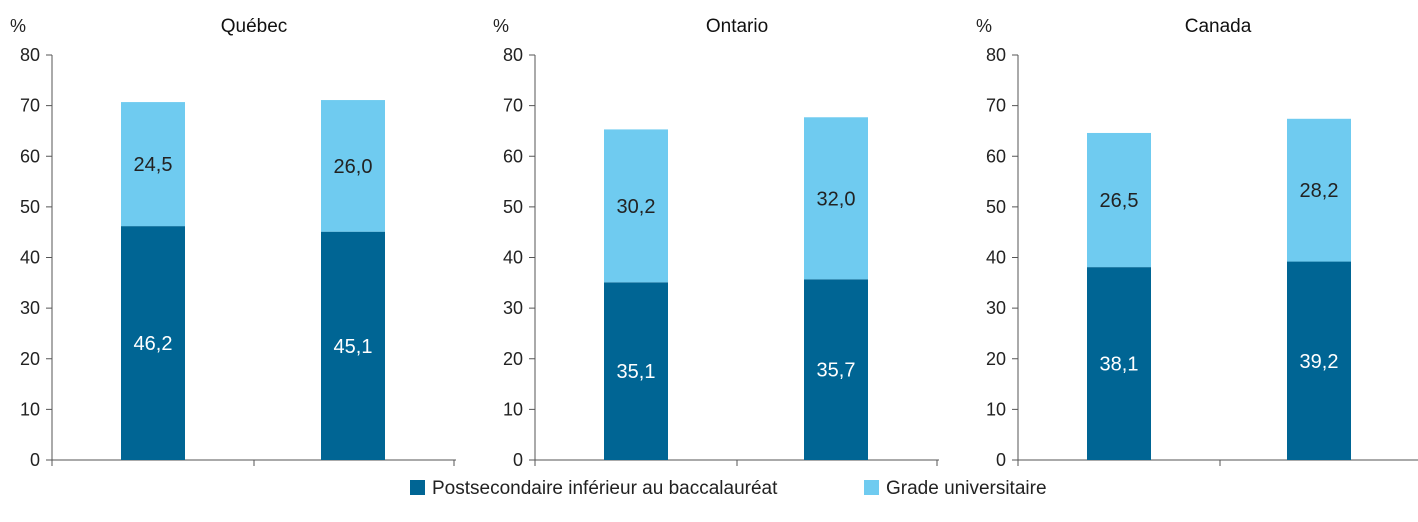 The image size is (1418, 522). I want to click on chart-title: Ontario, so click(737, 26).